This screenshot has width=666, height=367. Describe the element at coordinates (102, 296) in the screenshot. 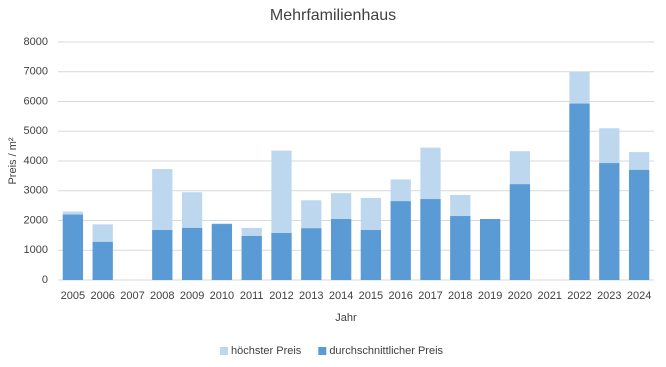

I see `x-tick-label: 2006` at that location.